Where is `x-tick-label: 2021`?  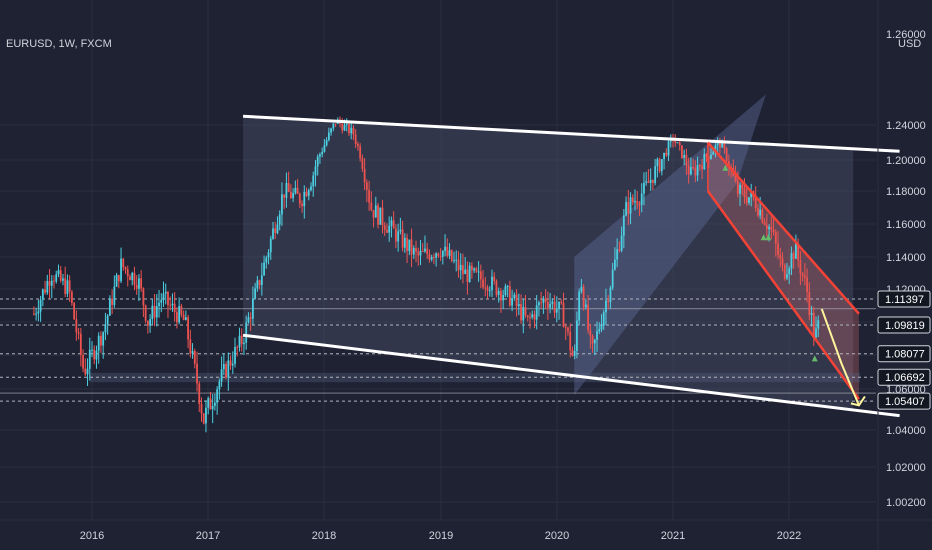
x-tick-label: 2021 is located at coordinates (673, 536).